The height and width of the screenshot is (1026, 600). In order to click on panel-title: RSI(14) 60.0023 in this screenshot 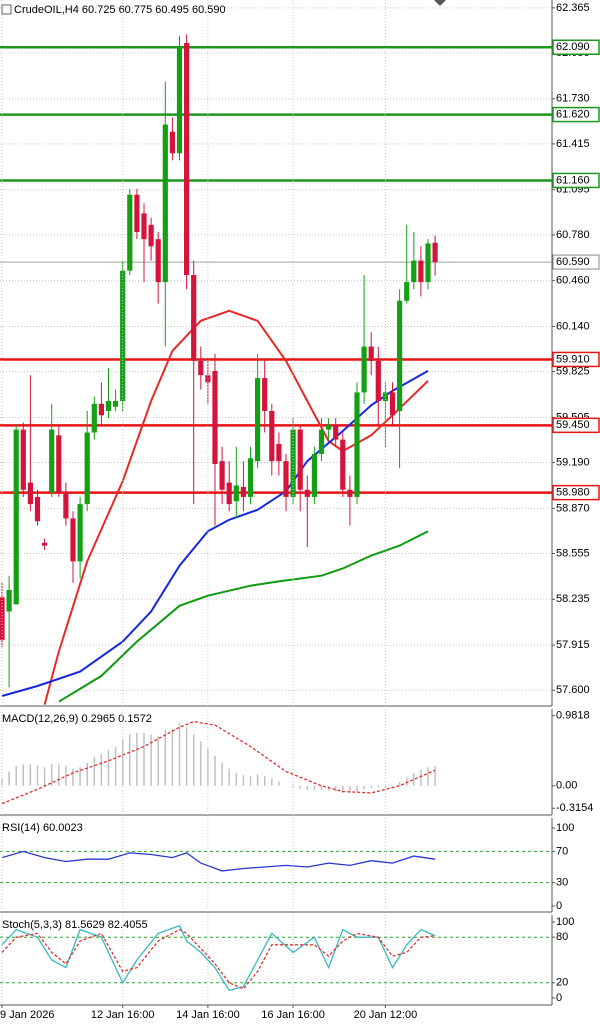, I will do `click(42, 828)`.